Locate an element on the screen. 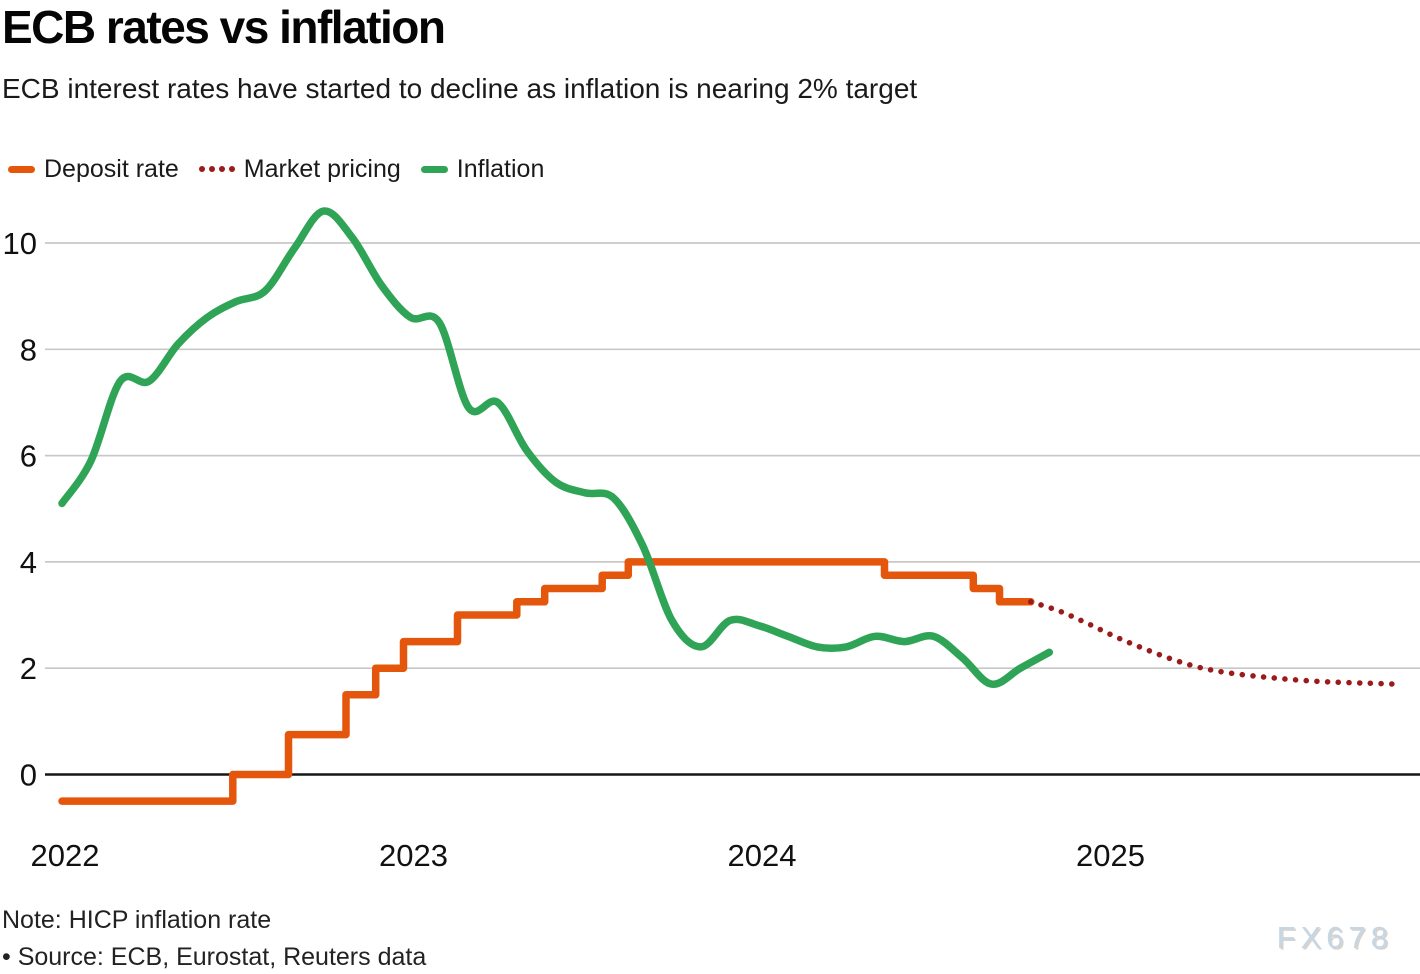 The image size is (1420, 974). legend-label-market-pricing: Market pricing is located at coordinates (322, 168).